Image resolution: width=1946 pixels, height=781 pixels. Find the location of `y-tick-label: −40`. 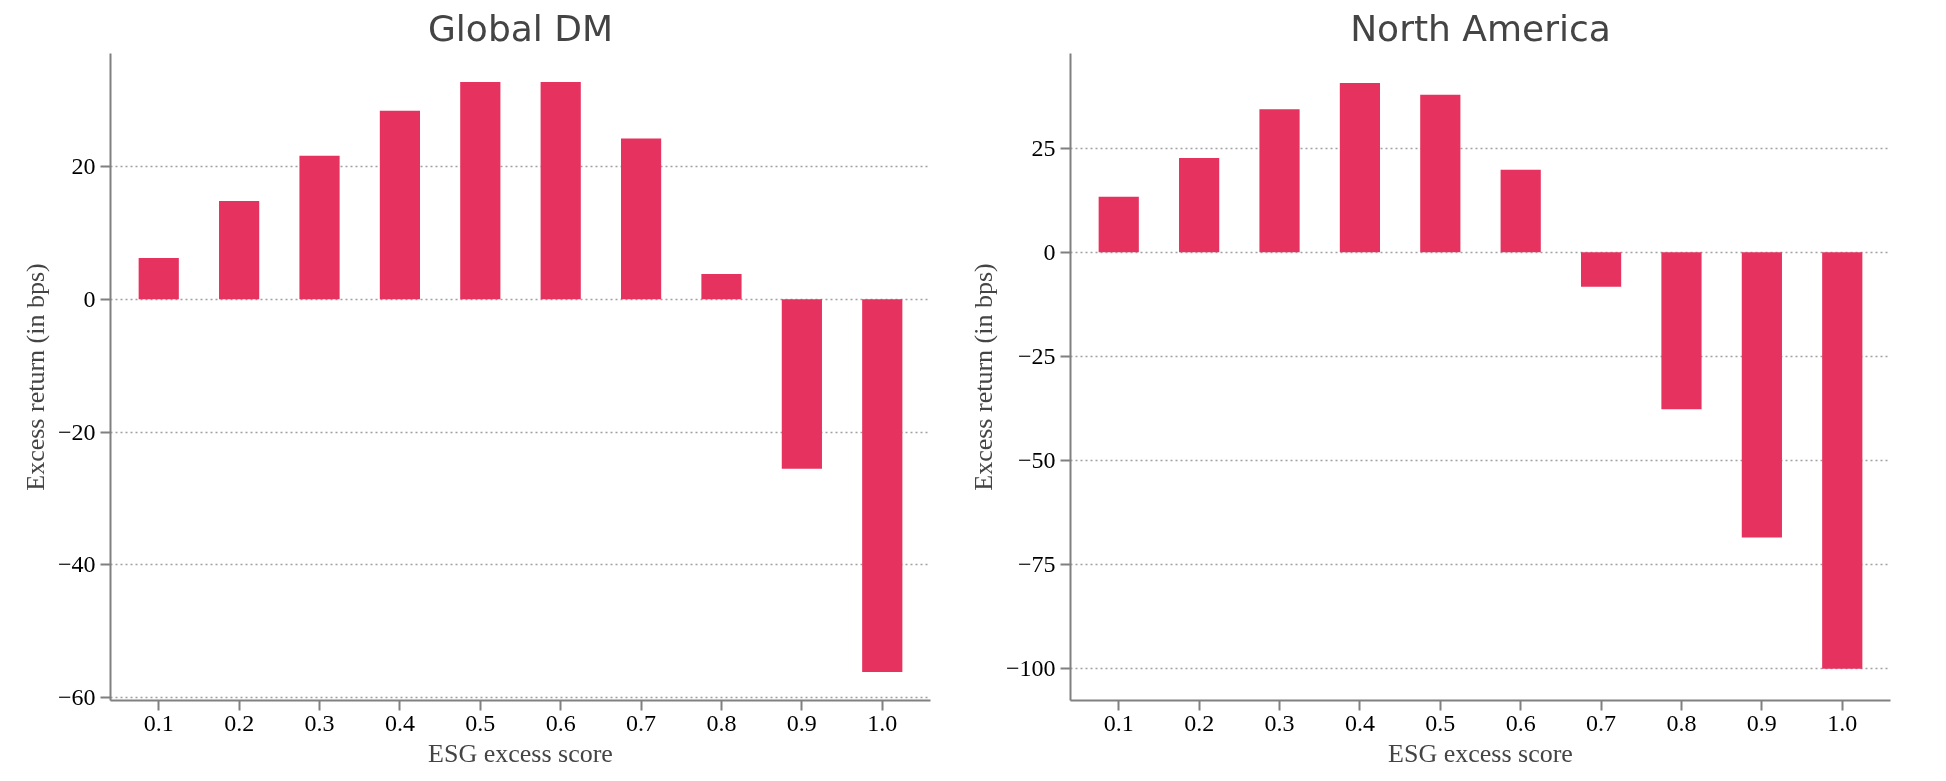

y-tick-label: −40 is located at coordinates (76, 564).